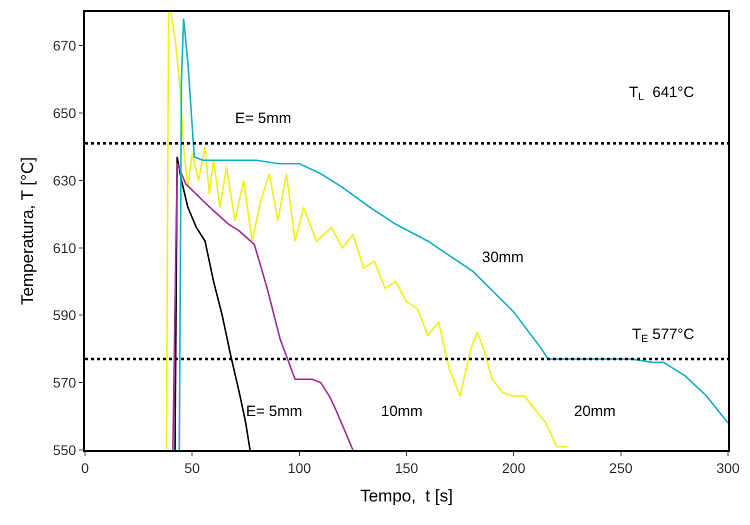  What do you see at coordinates (663, 336) in the screenshot?
I see `ref-line-label: T$_{E}$ 577°C` at bounding box center [663, 336].